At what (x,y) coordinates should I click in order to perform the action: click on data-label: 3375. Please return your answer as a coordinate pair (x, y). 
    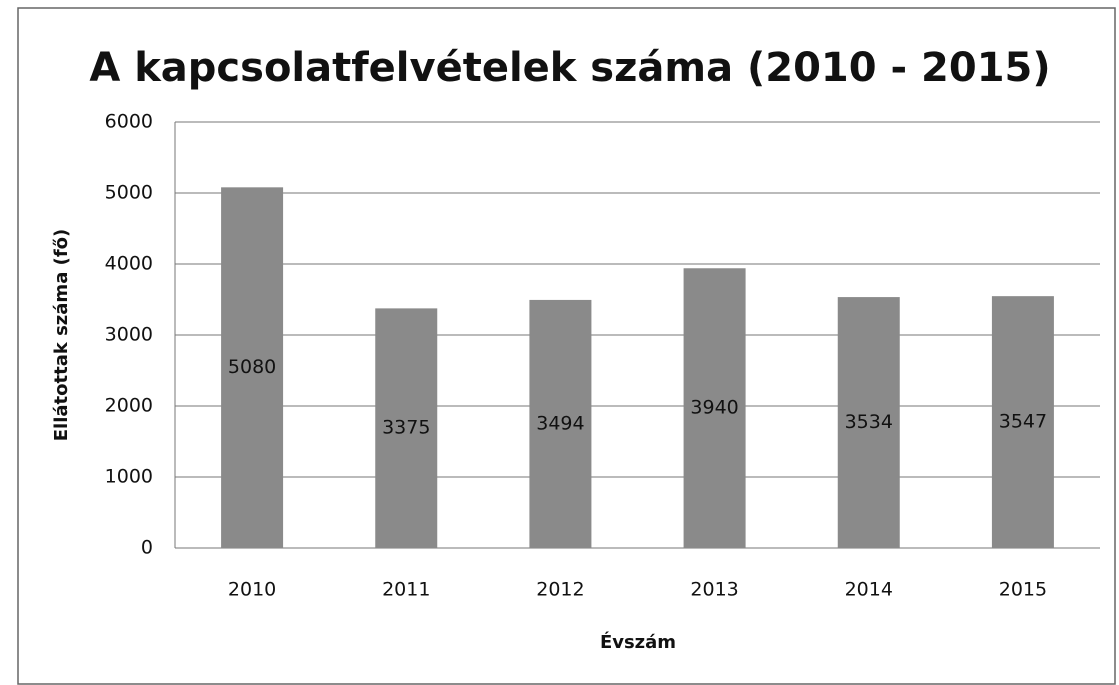
    Looking at the image, I should click on (406, 428).